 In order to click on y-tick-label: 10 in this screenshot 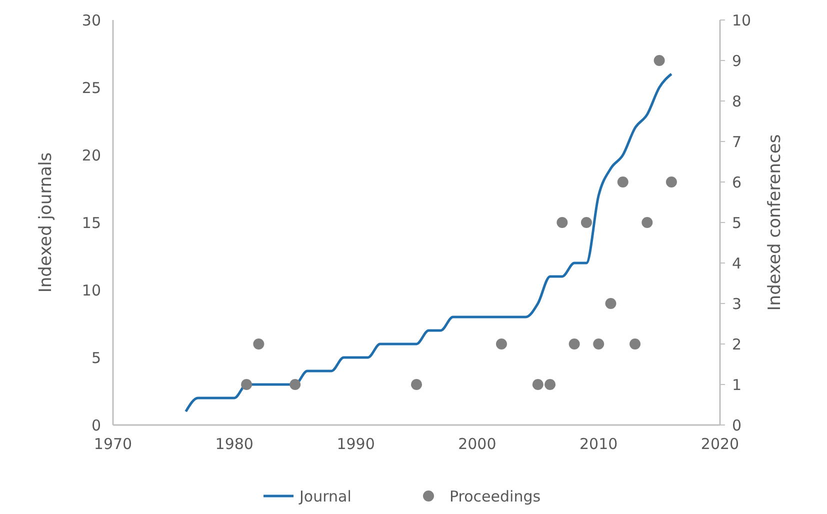, I will do `click(91, 290)`.